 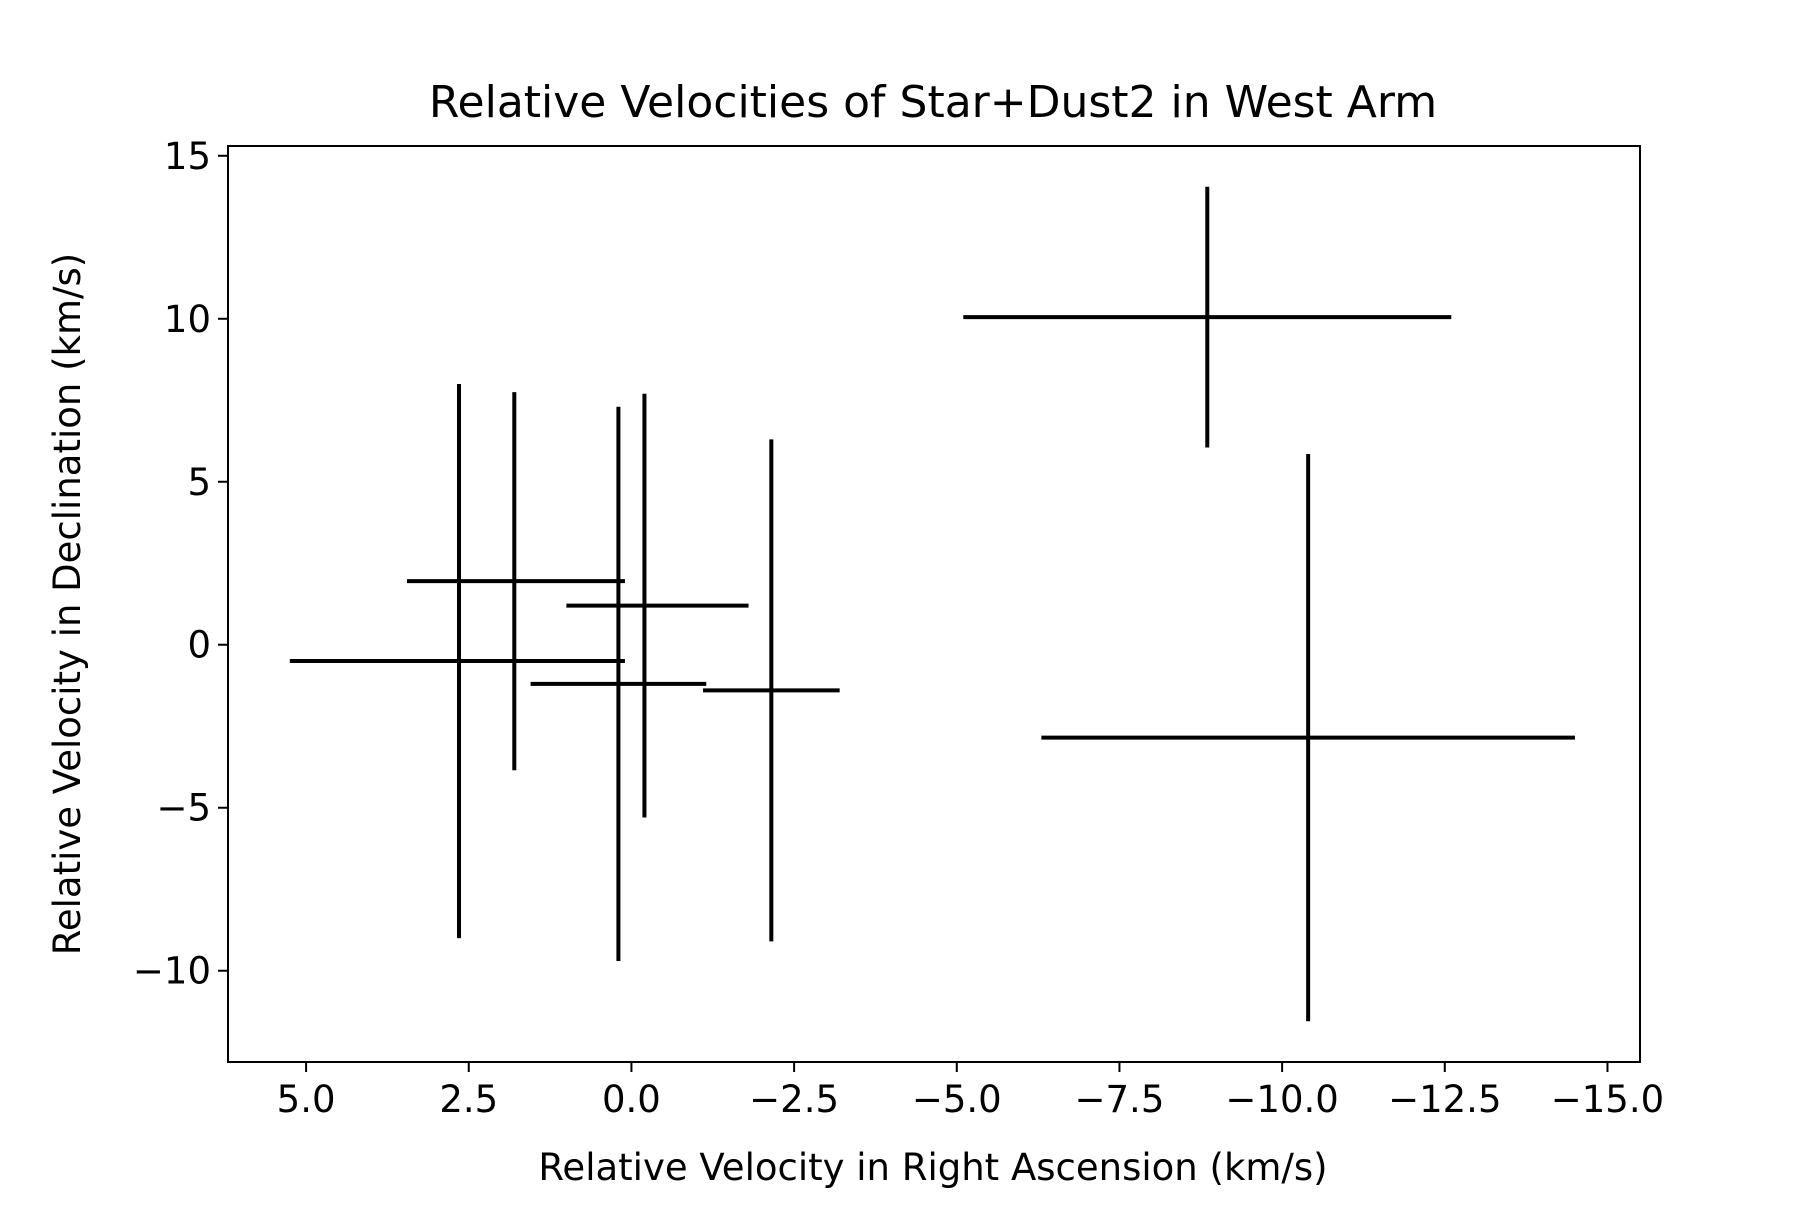 What do you see at coordinates (794, 1099) in the screenshot?
I see `x-tick-label: −2.5` at bounding box center [794, 1099].